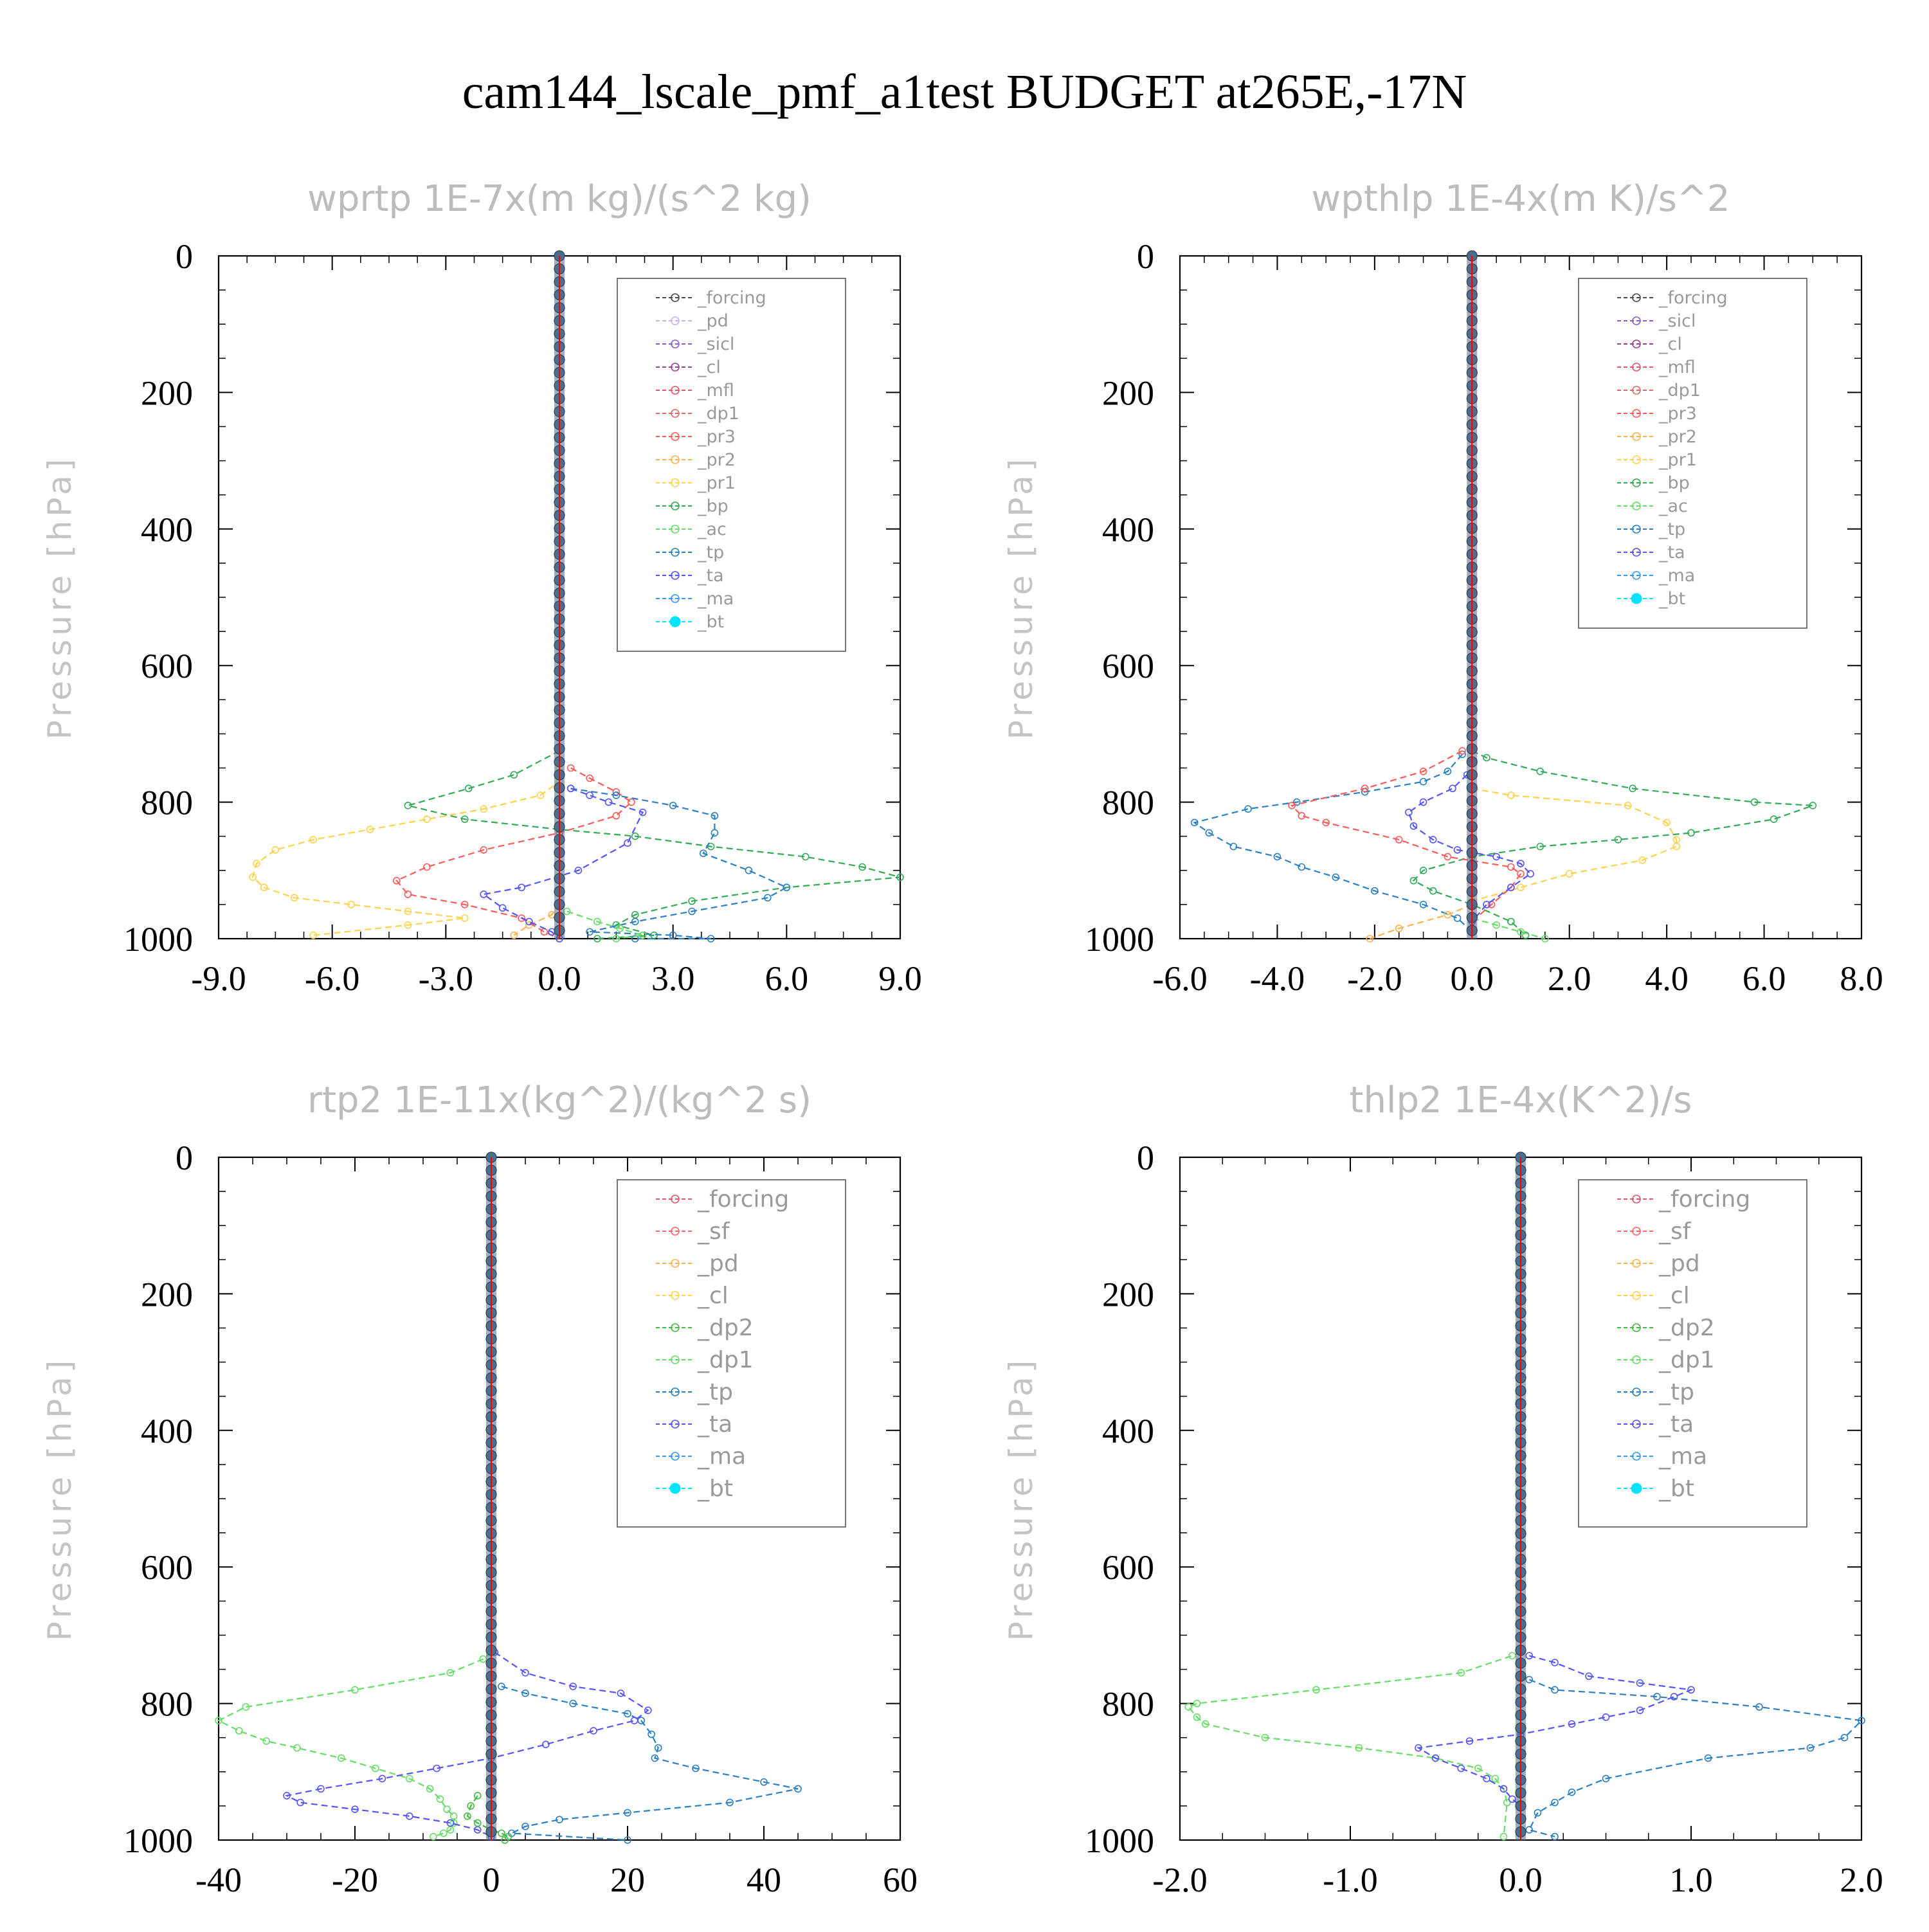 This screenshot has height=1932, width=1929. I want to click on panel-title: thlp2 1E-4x(K^2)/s, so click(1521, 1100).